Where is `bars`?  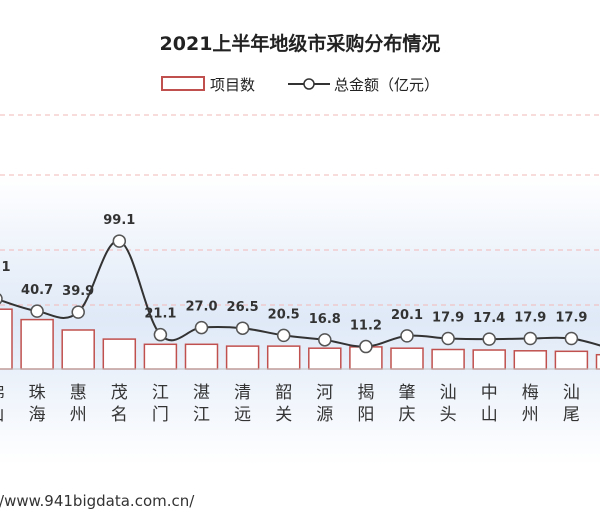 bars is located at coordinates (300, 339).